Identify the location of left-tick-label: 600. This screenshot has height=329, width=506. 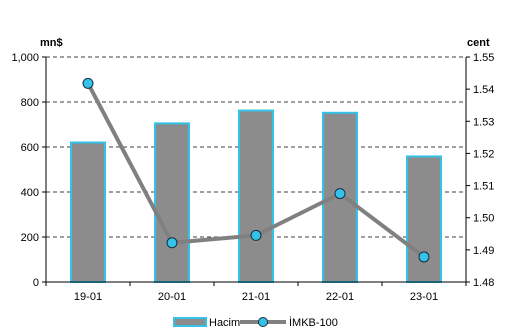
(30, 148).